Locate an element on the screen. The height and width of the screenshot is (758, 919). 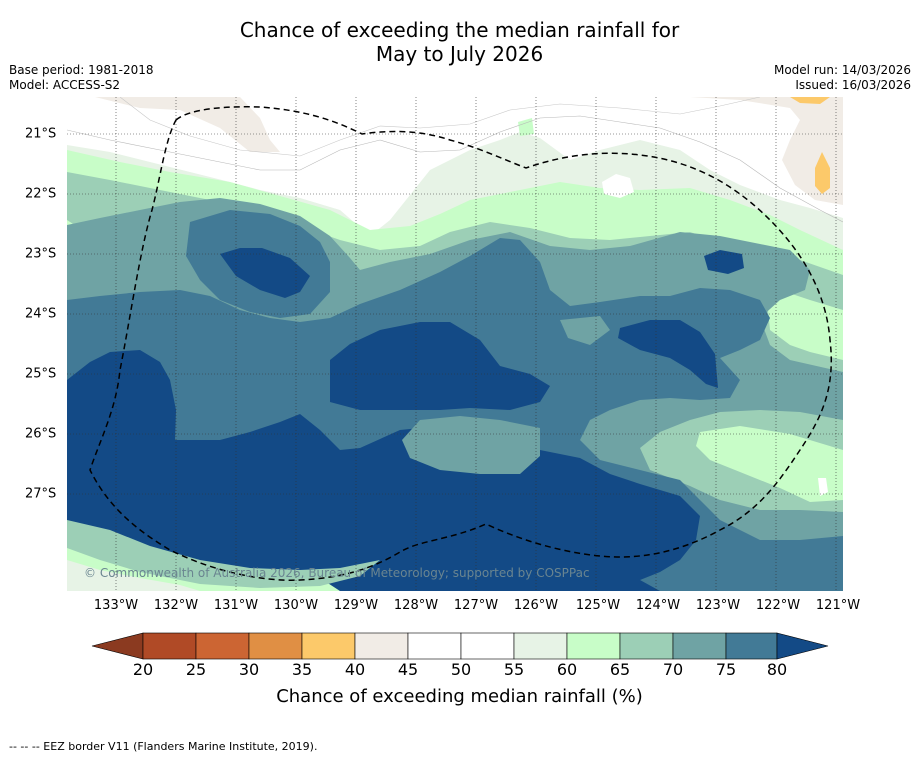
region-35-40-b is located at coordinates (822, 173).